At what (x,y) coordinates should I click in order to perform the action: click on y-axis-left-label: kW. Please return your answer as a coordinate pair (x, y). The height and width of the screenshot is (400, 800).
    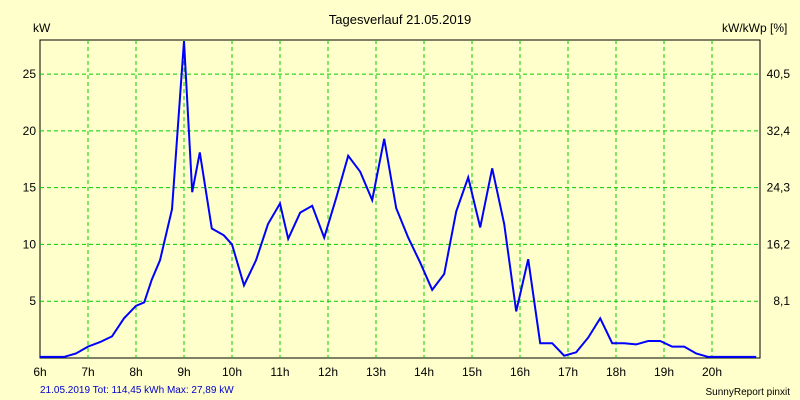
    Looking at the image, I should click on (42, 28).